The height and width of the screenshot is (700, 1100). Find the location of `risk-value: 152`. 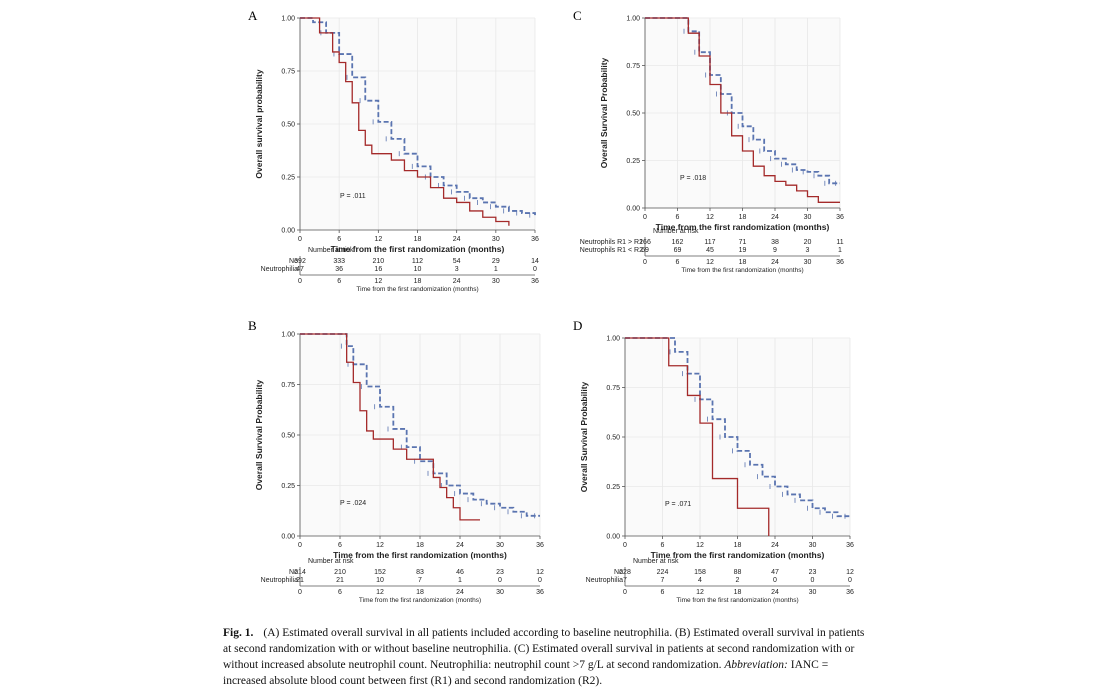

risk-value: 152 is located at coordinates (380, 572).